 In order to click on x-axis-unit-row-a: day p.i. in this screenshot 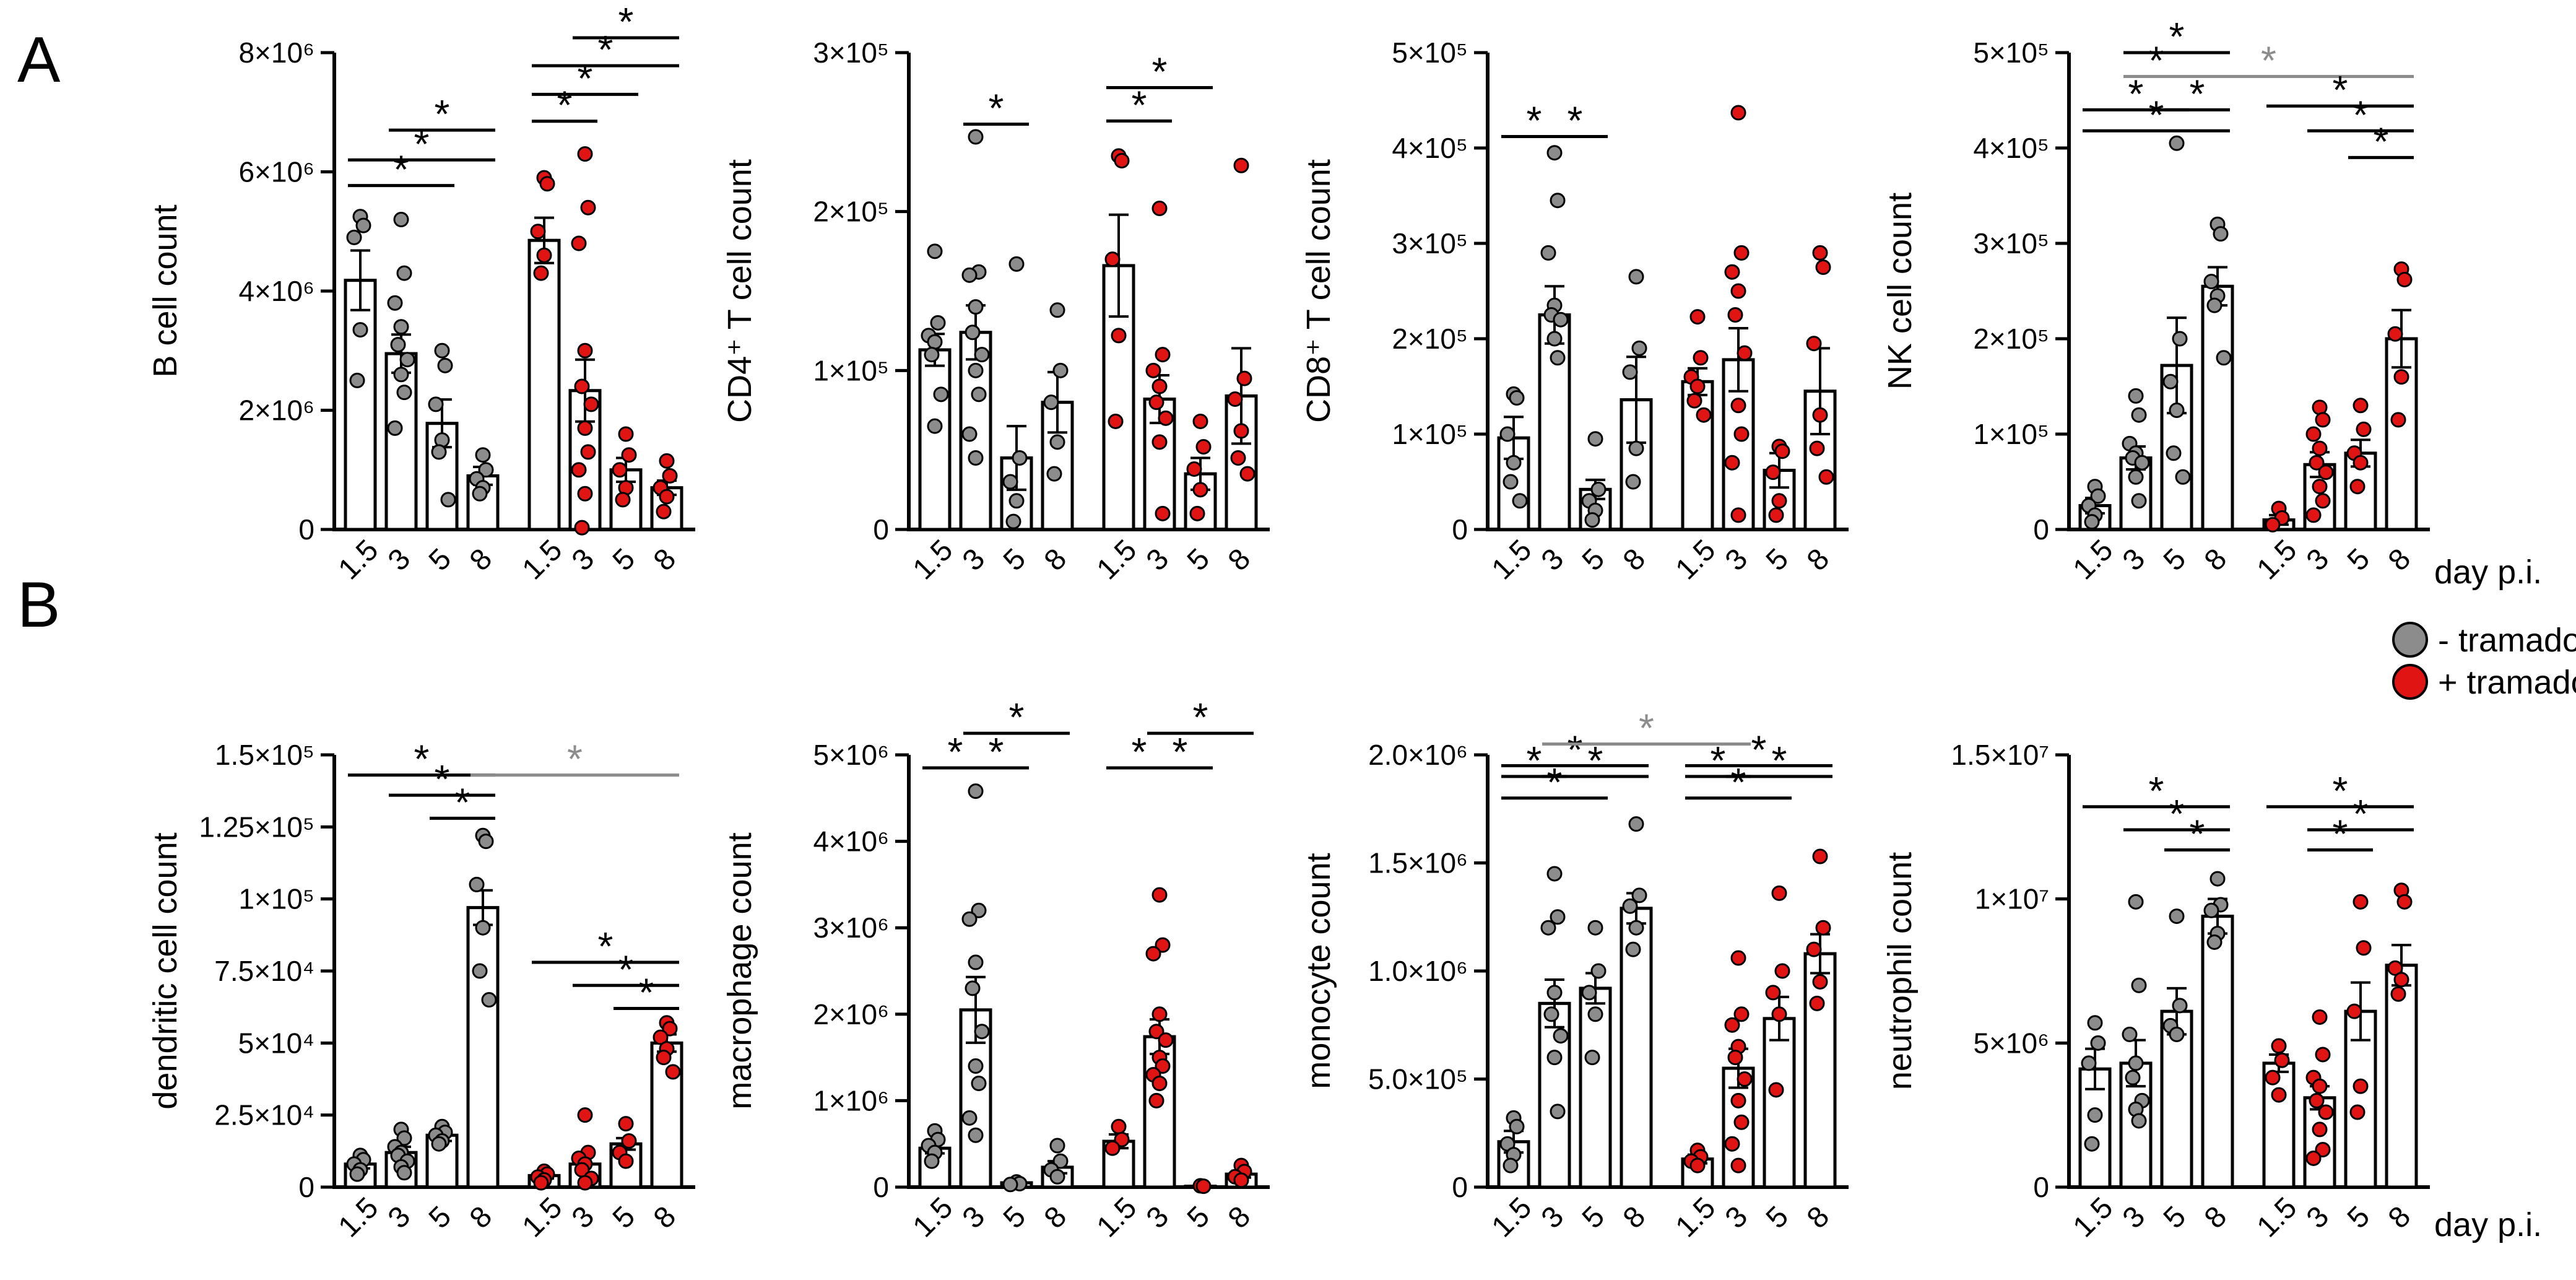, I will do `click(2488, 572)`.